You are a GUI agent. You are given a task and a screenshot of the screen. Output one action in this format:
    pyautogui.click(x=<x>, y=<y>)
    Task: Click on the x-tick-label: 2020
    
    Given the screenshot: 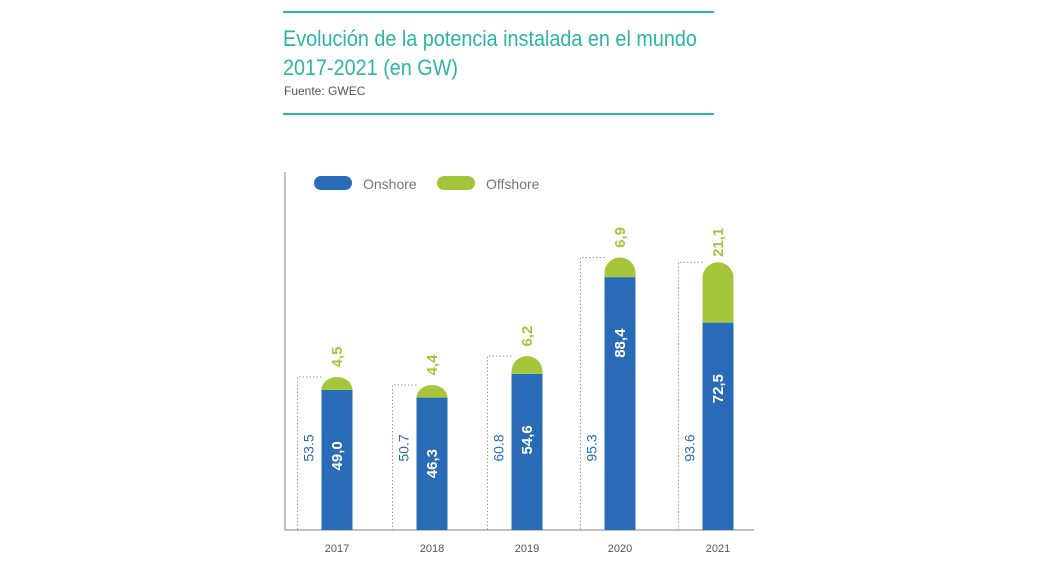 What is the action you would take?
    pyautogui.click(x=620, y=549)
    